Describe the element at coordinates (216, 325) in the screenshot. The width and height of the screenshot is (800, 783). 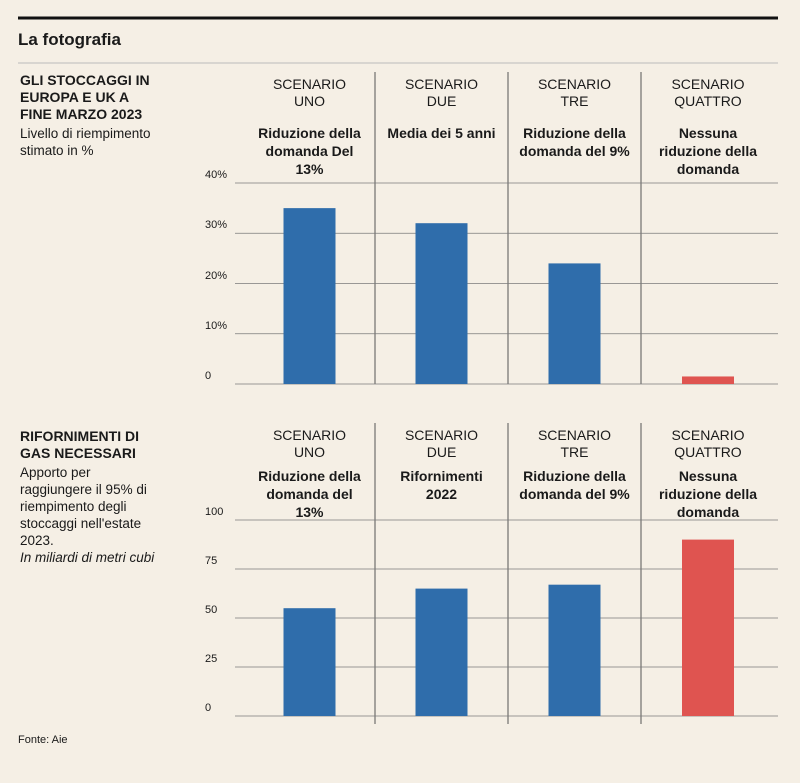
I see `y-tick-label: 10%` at that location.